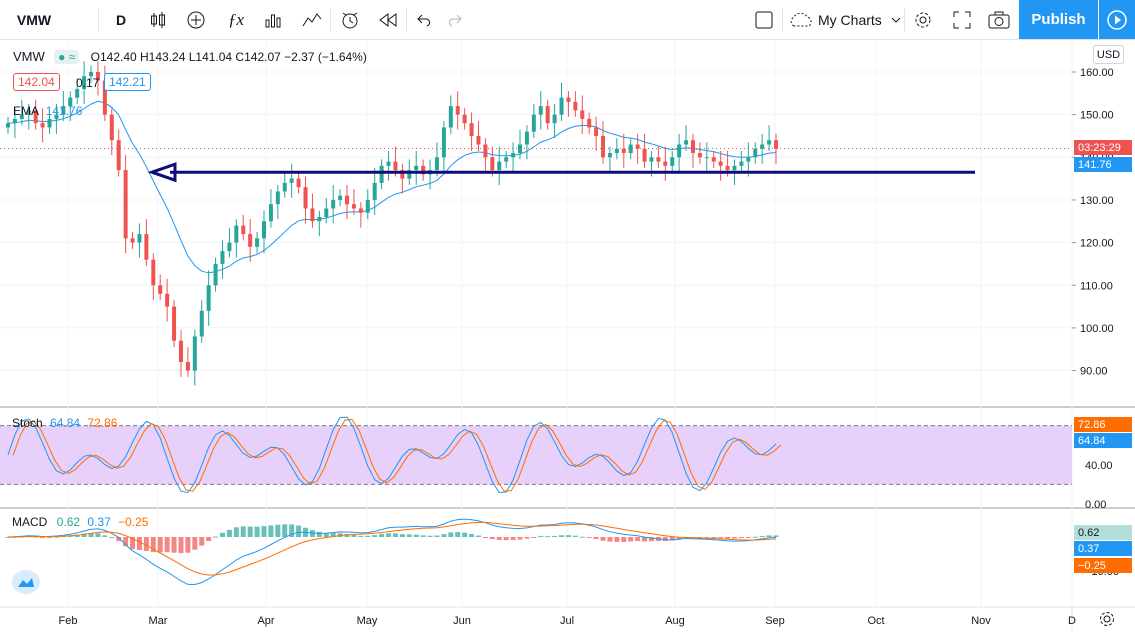 This screenshot has height=633, width=1135. What do you see at coordinates (1108, 619) in the screenshot?
I see `chart-settings-gear-icon` at bounding box center [1108, 619].